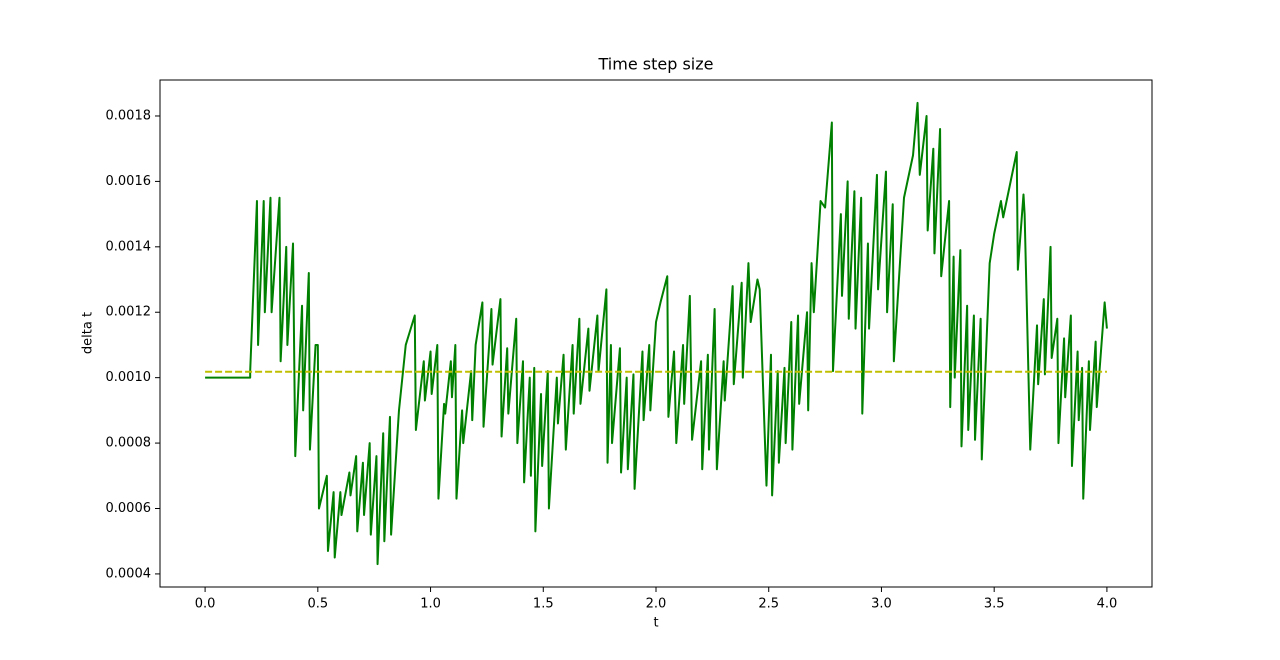  What do you see at coordinates (129, 377) in the screenshot?
I see `y-tick-label: 0.0010` at bounding box center [129, 377].